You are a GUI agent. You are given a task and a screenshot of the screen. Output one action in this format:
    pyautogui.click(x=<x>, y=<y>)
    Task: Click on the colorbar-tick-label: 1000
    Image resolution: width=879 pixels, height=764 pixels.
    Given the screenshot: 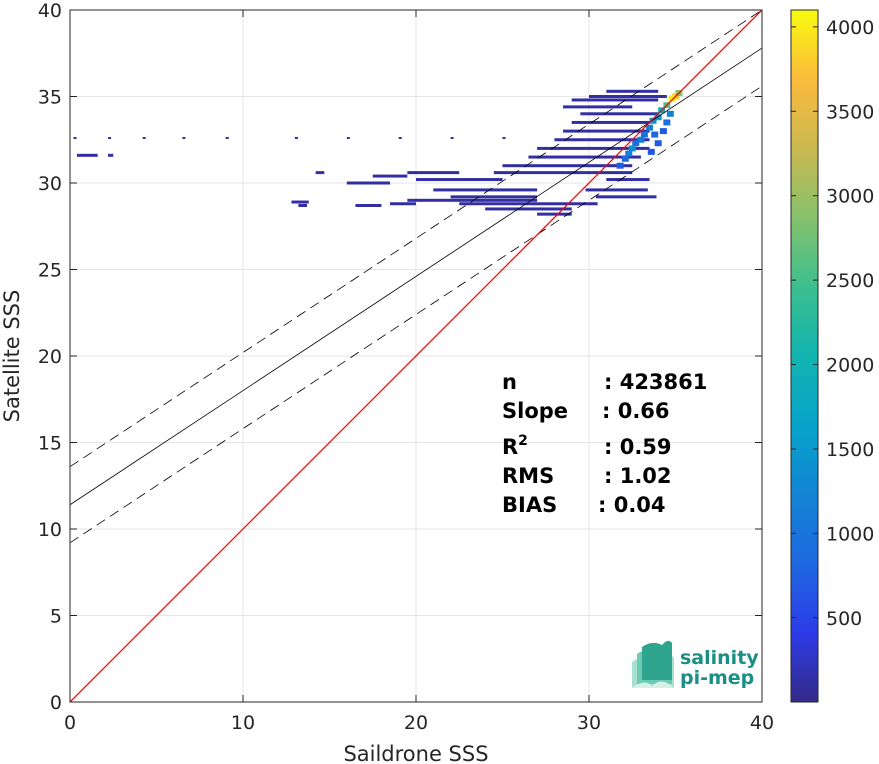 What is the action you would take?
    pyautogui.click(x=850, y=534)
    